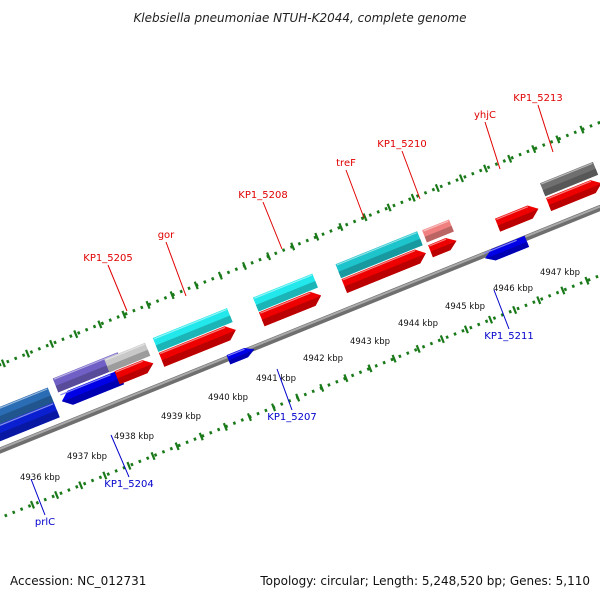 The width and height of the screenshot is (600, 600). What do you see at coordinates (465, 307) in the screenshot?
I see `axis-tick-label: 4945 kbp` at bounding box center [465, 307].